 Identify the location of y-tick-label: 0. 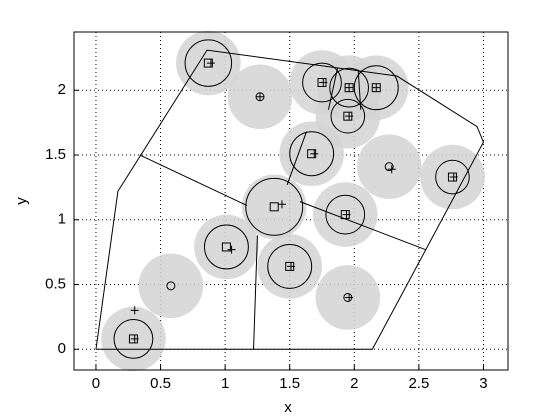
(62, 348).